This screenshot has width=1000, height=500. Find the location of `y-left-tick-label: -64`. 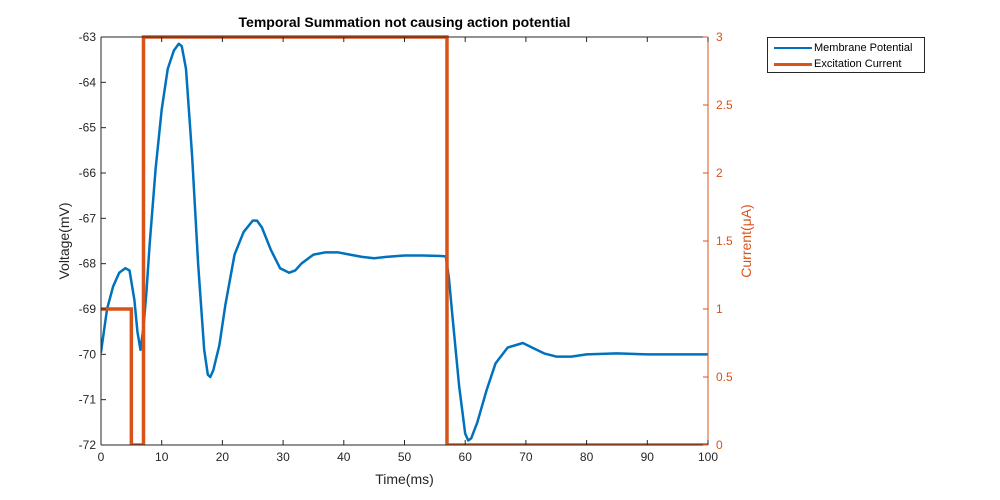

y-left-tick-label: -64 is located at coordinates (88, 82).